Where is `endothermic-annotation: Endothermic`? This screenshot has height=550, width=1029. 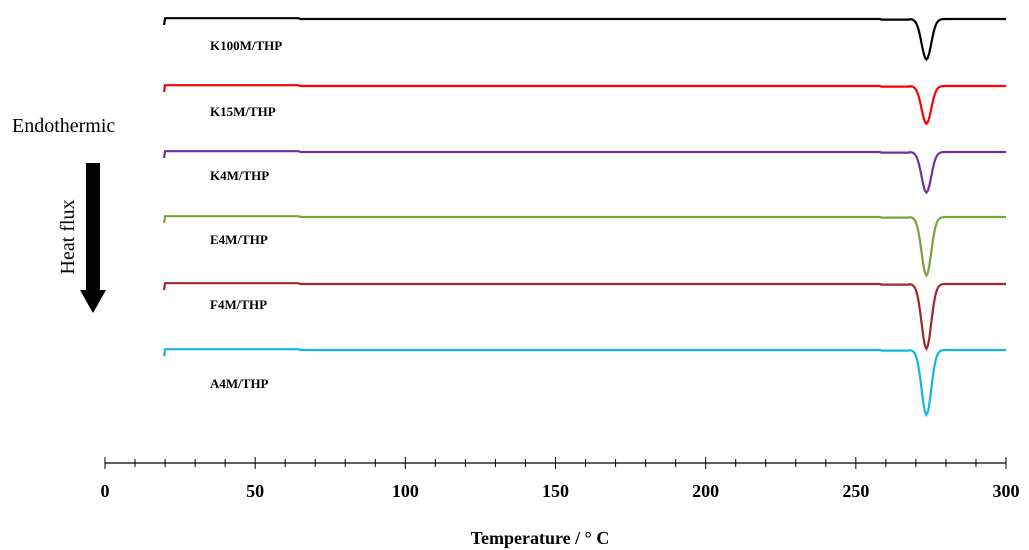
endothermic-annotation: Endothermic is located at coordinates (63, 126).